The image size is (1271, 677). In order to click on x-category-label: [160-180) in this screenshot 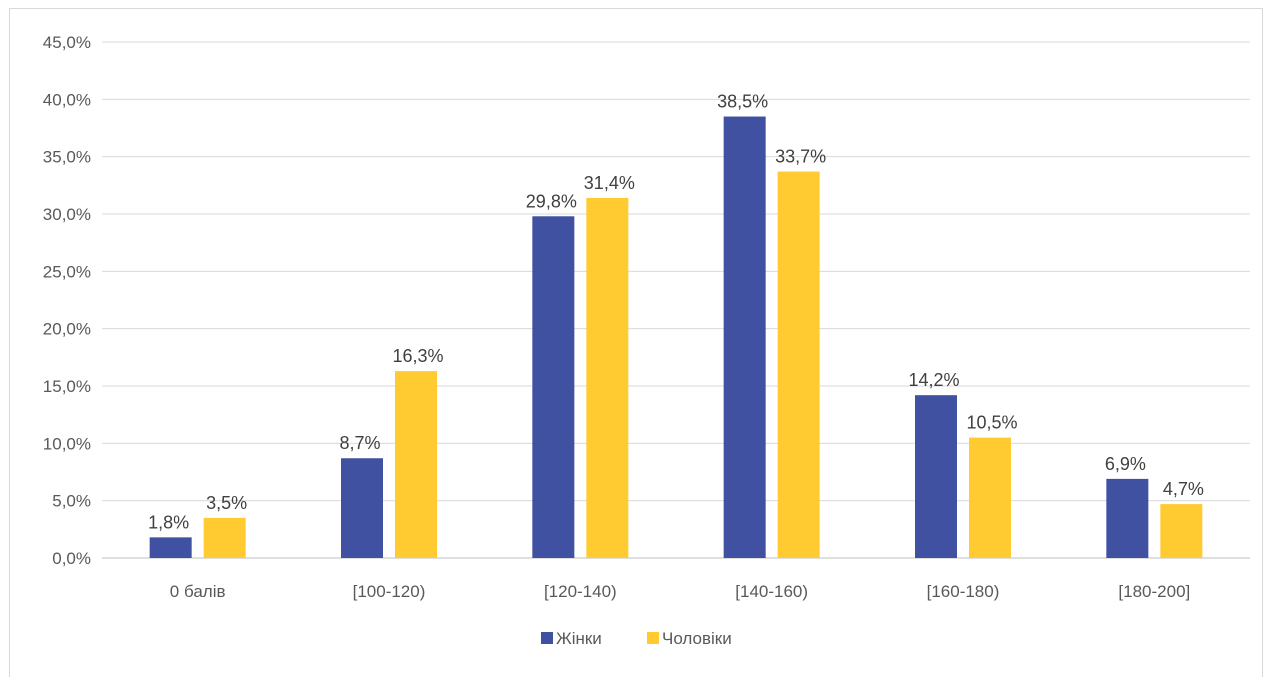, I will do `click(963, 591)`.